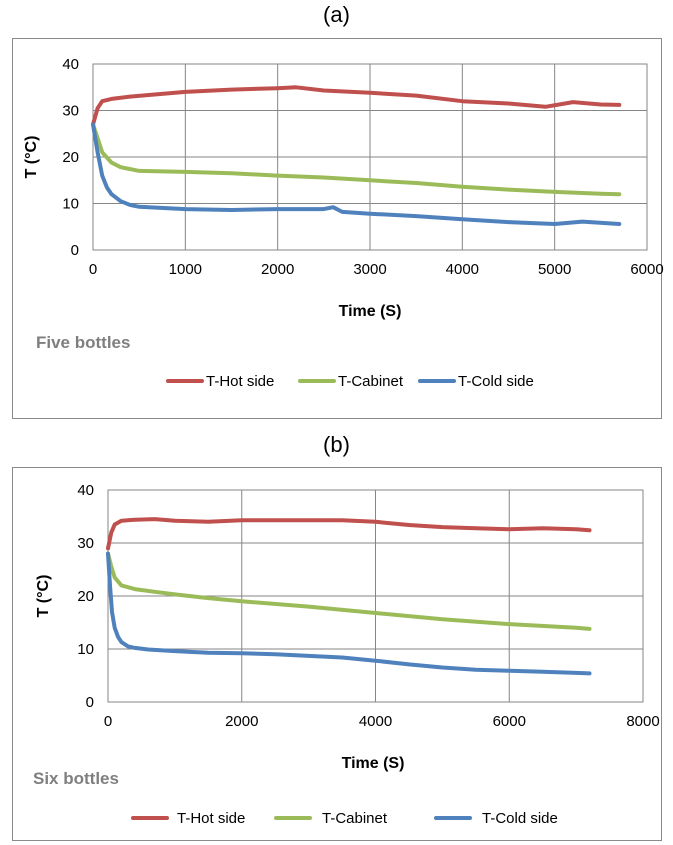  What do you see at coordinates (336, 14) in the screenshot?
I see `panel-a-label: (a)` at bounding box center [336, 14].